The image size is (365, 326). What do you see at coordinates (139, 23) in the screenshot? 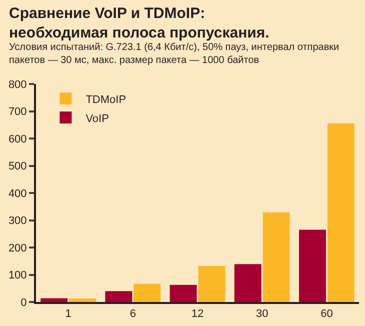
I see `chart-title: Сравнение VoIP и TDMoIP: необходимая полоса пропускания.` at bounding box center [139, 23].